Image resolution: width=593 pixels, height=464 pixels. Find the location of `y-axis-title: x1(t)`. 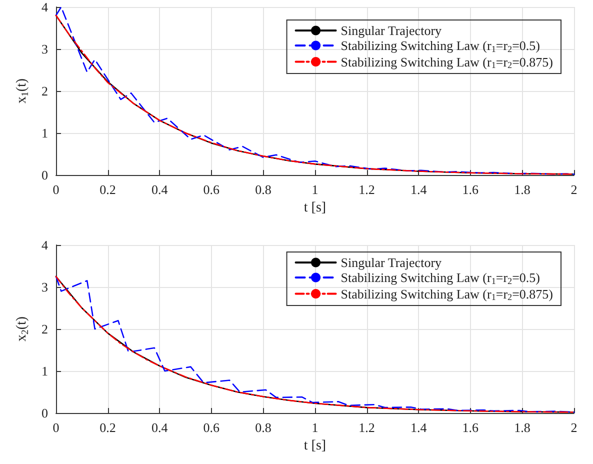

y-axis-title: x1(t) is located at coordinates (23, 91).